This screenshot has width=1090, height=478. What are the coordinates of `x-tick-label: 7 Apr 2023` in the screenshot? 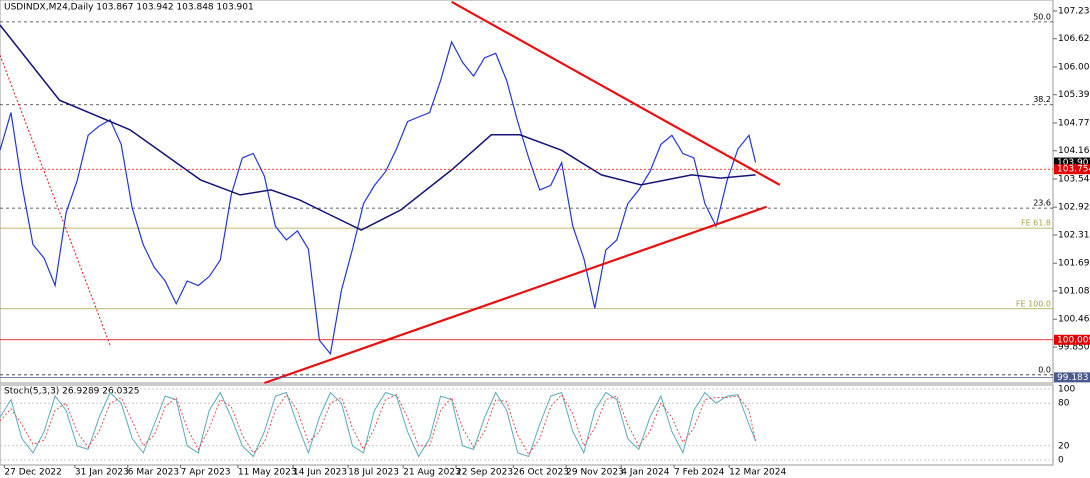 It's located at (206, 473).